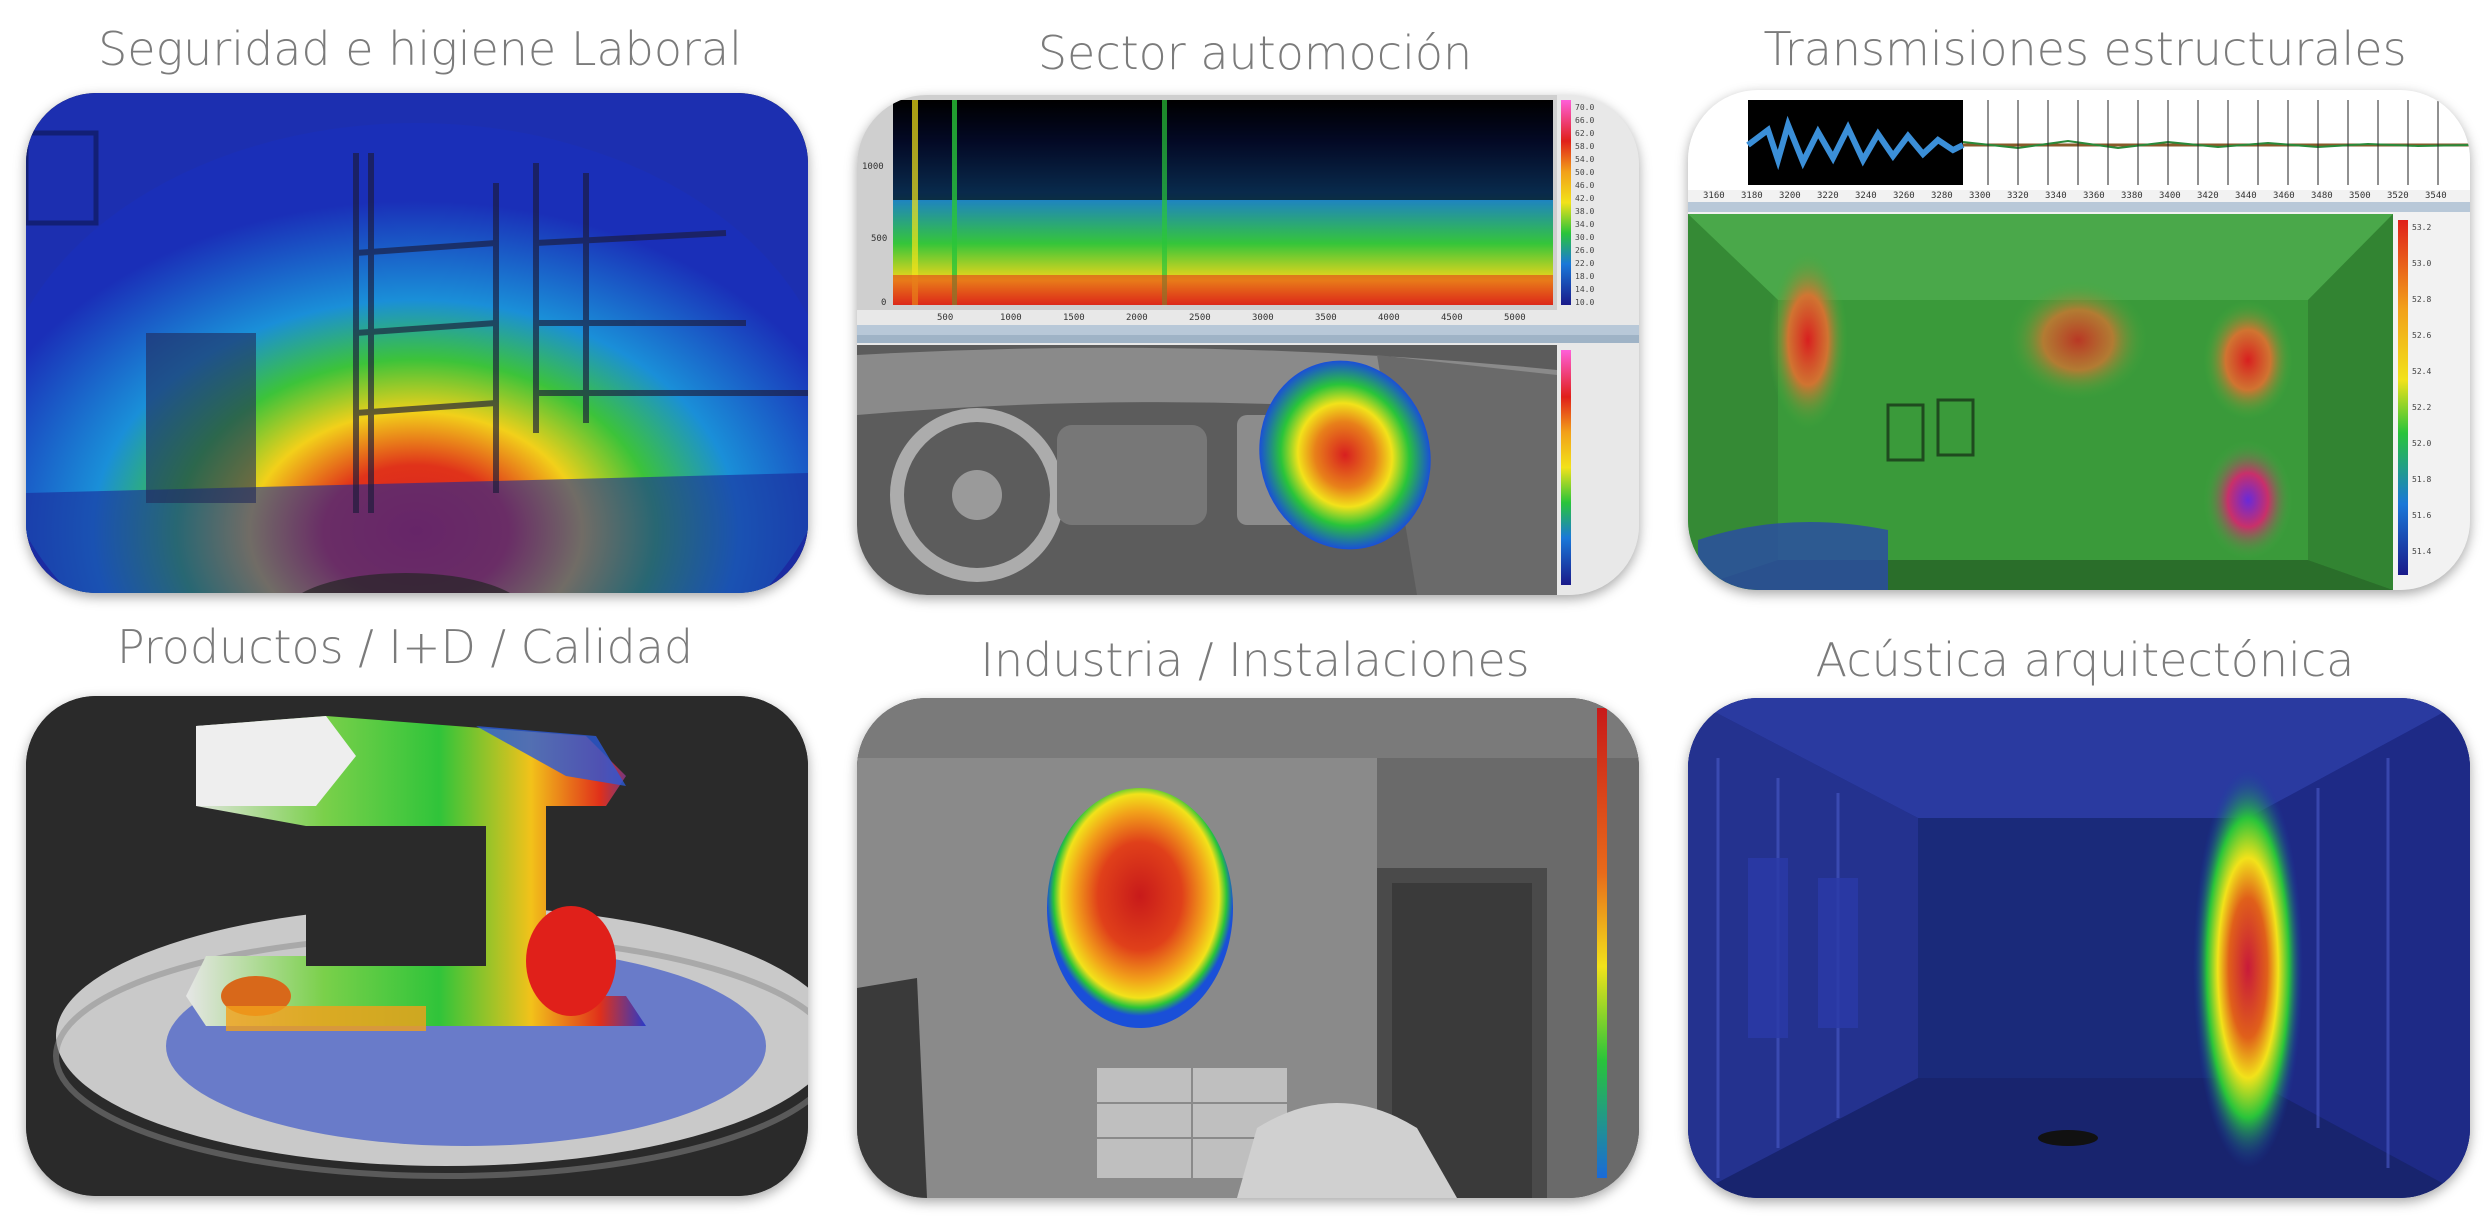  Describe the element at coordinates (2085, 660) in the screenshot. I see `title-acustica: Acústica arquitectónica` at that location.